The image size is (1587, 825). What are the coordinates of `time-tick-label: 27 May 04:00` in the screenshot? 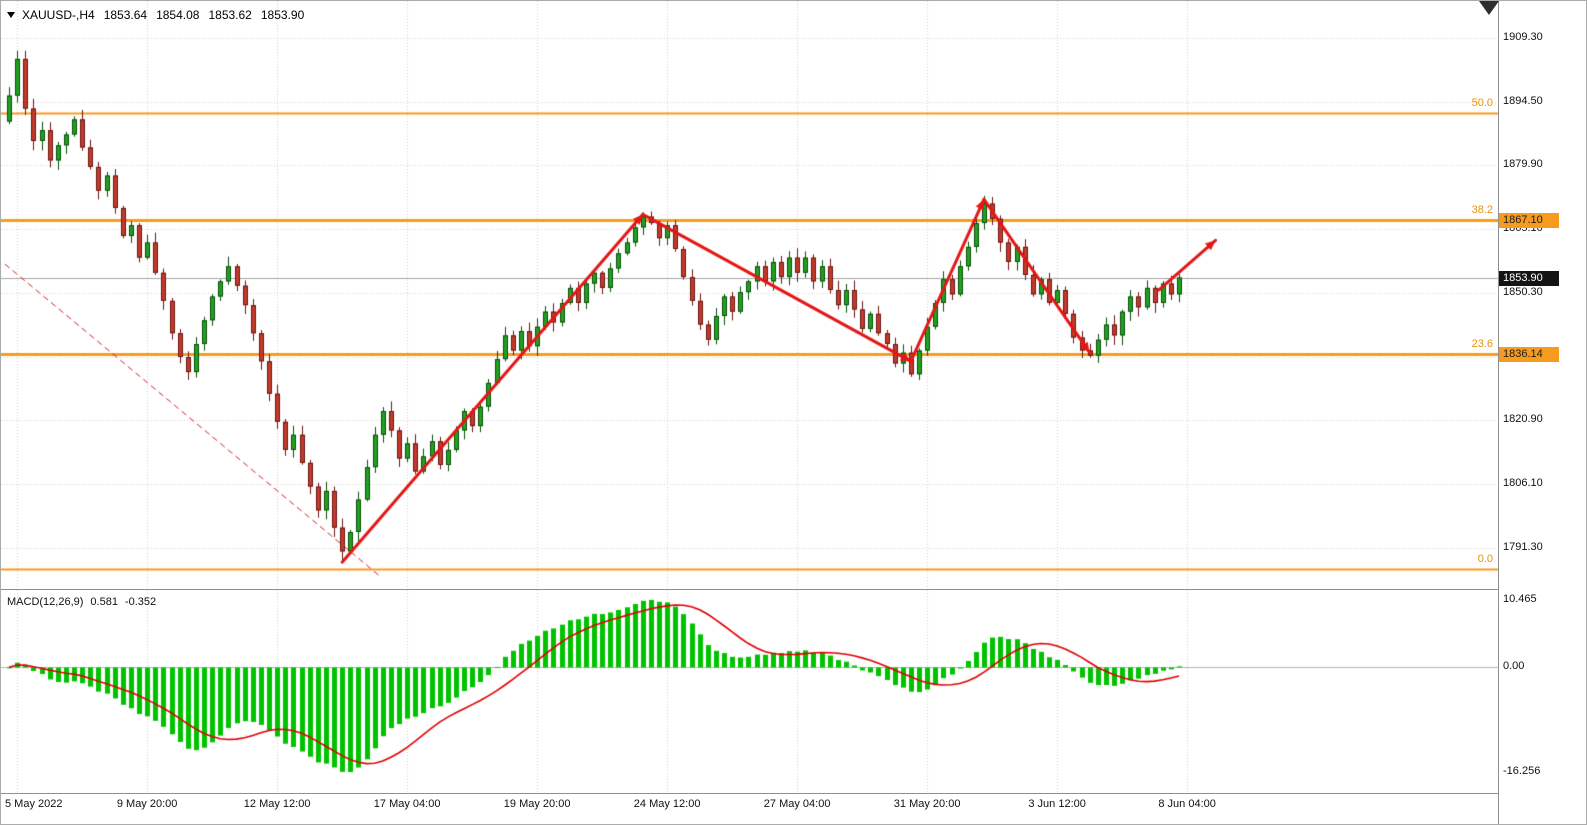 It's located at (797, 804).